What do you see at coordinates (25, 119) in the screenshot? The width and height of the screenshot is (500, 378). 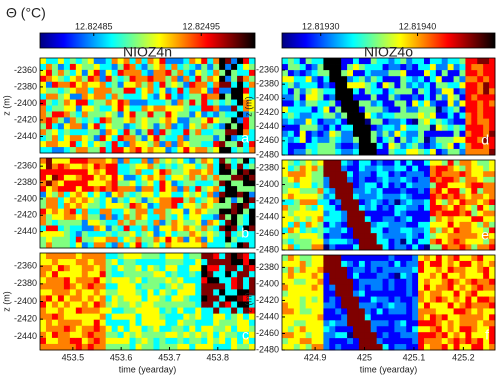 I see `y-tick-label: -2420` at bounding box center [25, 119].